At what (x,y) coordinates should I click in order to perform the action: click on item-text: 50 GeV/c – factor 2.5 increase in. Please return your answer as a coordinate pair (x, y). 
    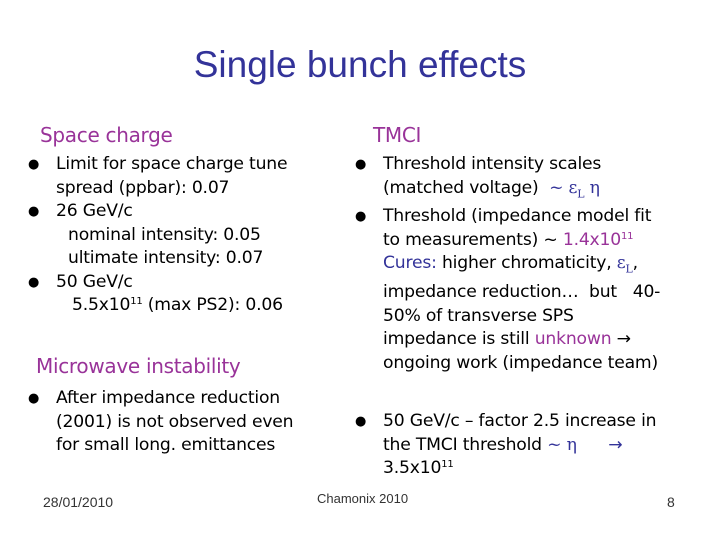
    Looking at the image, I should click on (520, 421).